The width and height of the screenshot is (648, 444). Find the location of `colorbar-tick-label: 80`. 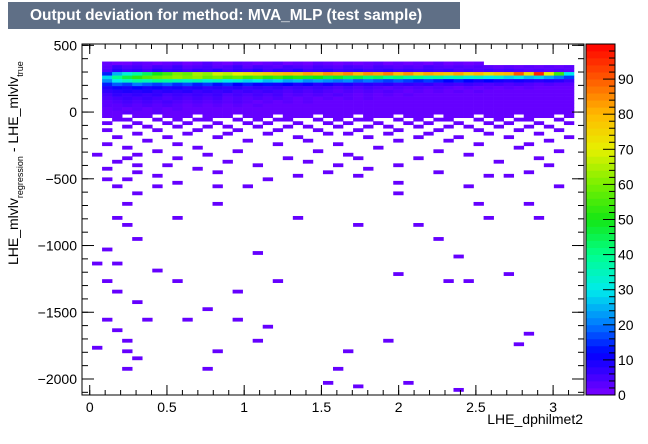

colorbar-tick-label: 80 is located at coordinates (626, 114).